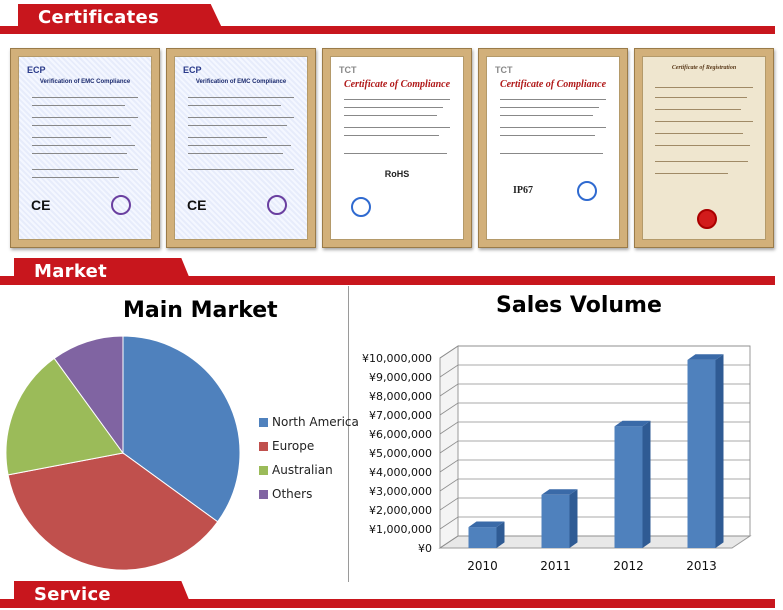 The height and width of the screenshot is (610, 783). I want to click on y-tick-label: ¥0, so click(425, 548).